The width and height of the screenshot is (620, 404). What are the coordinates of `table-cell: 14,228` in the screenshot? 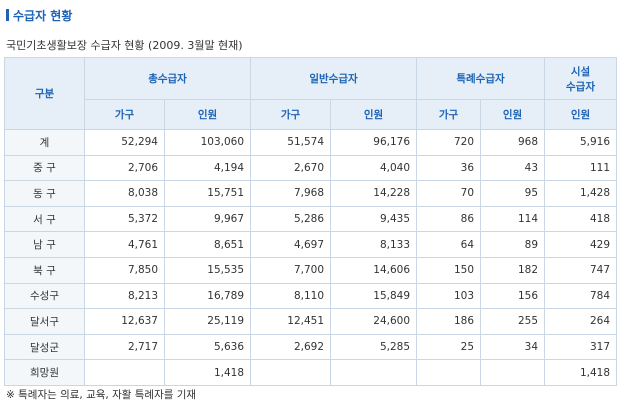 It's located at (374, 193).